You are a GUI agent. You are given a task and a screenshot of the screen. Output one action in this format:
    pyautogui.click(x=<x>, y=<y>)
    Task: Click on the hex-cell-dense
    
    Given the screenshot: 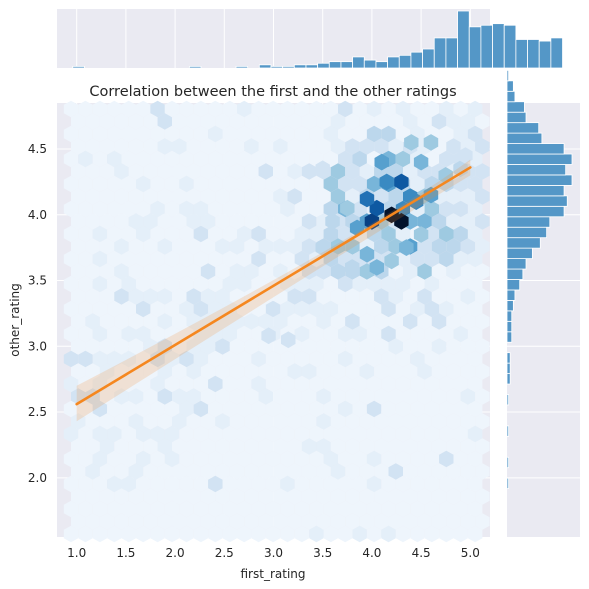 What is the action you would take?
    pyautogui.click(x=322, y=247)
    